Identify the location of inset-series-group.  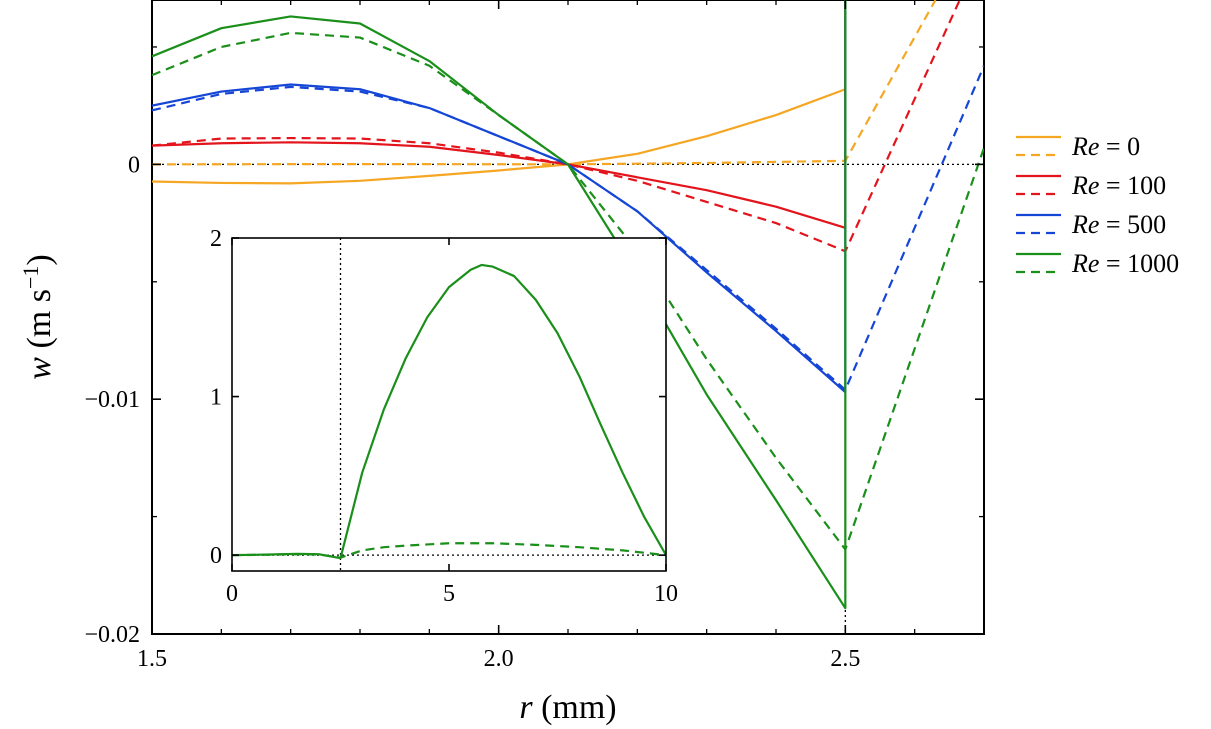
(449, 411).